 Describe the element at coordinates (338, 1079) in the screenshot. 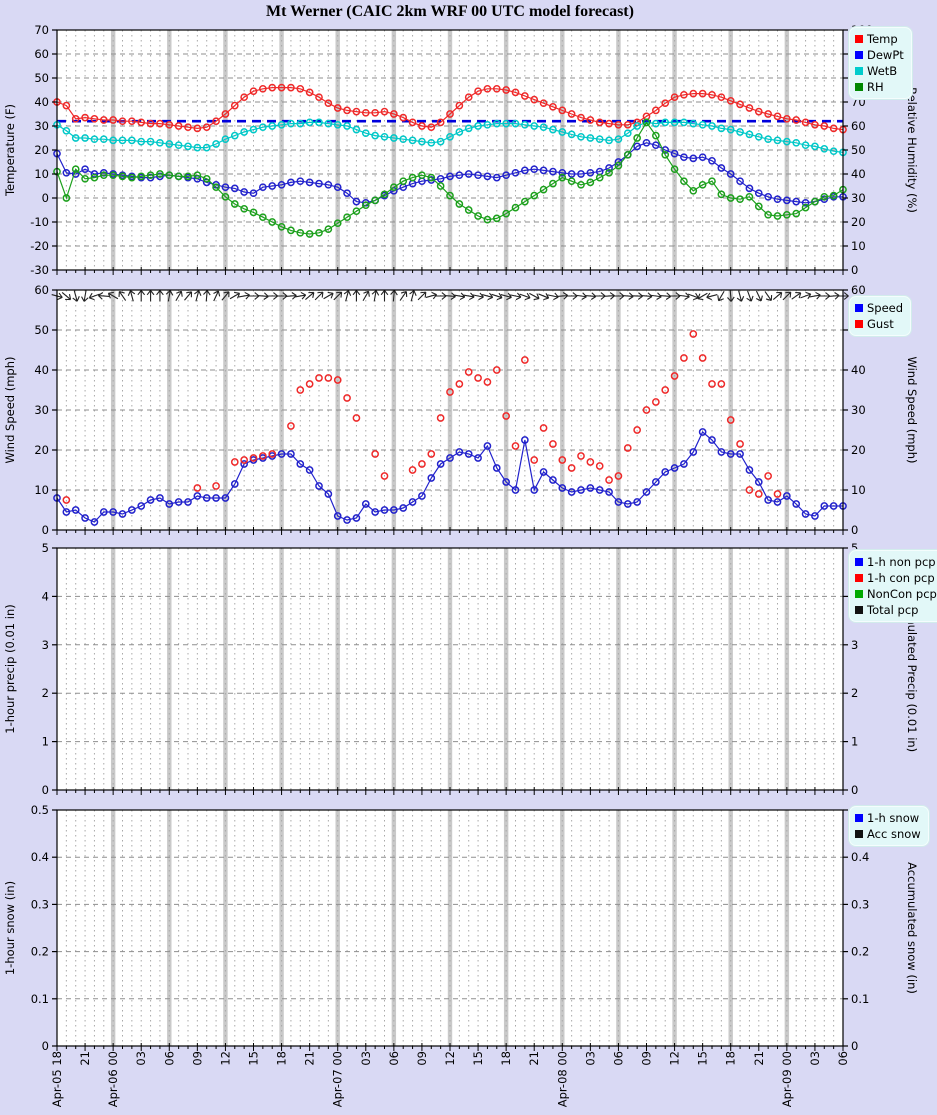

I see `x-tick-label: Apr-07 00` at that location.